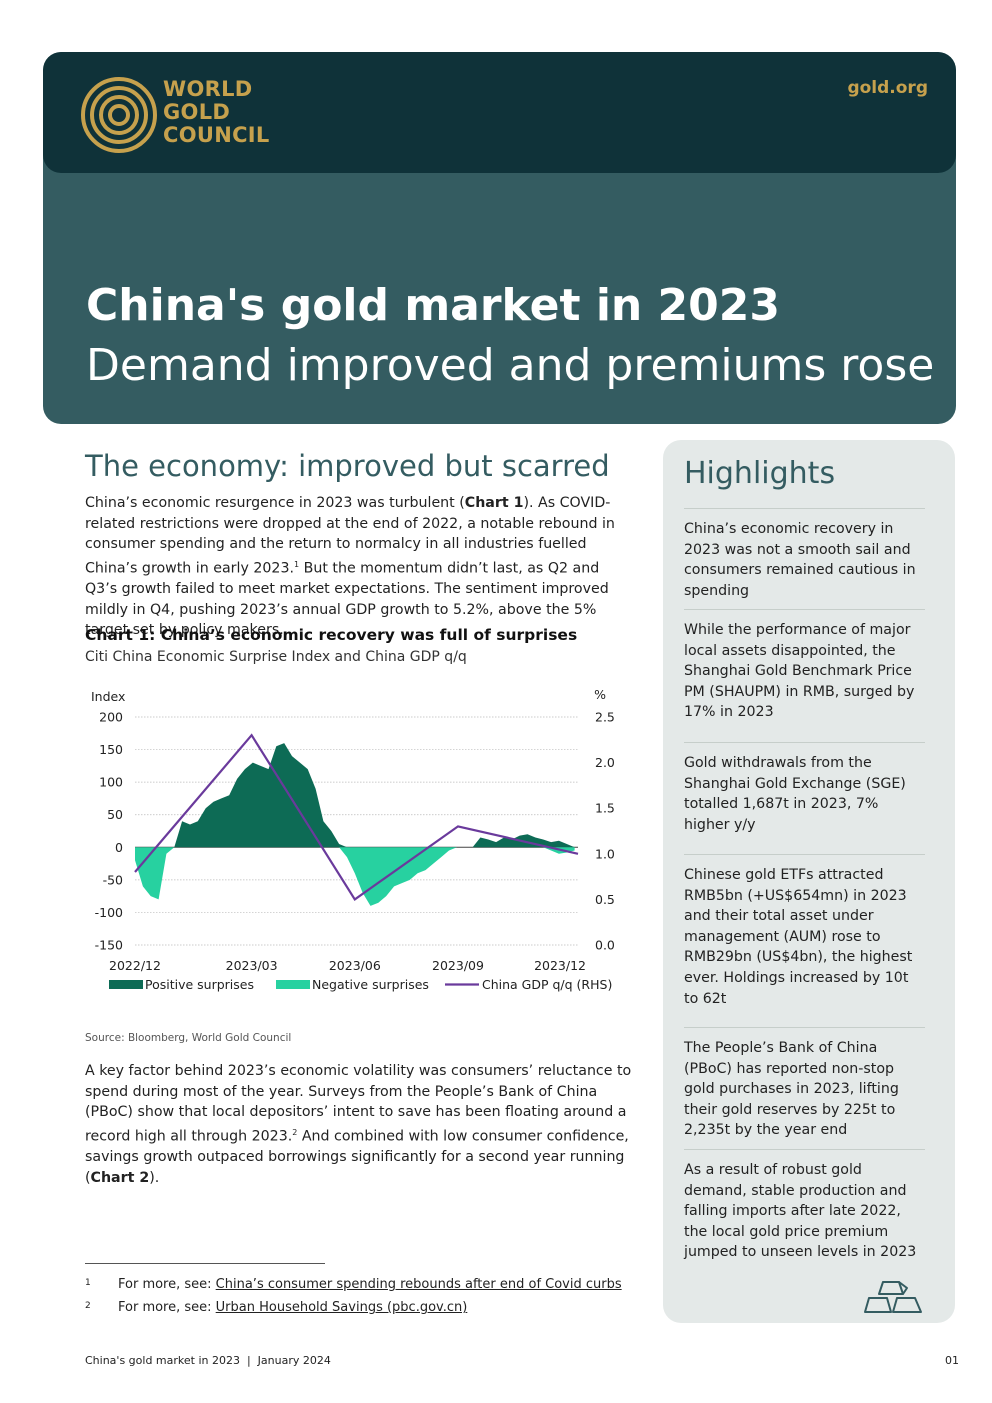 The height and width of the screenshot is (1403, 992). What do you see at coordinates (547, 984) in the screenshot?
I see `legend-label-gdp: China GDP q/q (RHS)` at bounding box center [547, 984].